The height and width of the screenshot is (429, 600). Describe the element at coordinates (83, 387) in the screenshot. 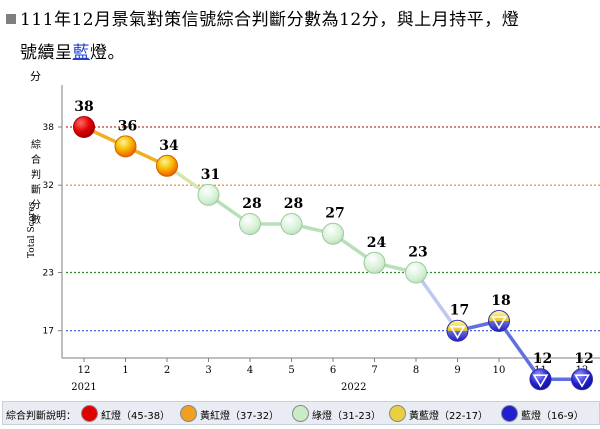

I see `year-label: 2021` at that location.